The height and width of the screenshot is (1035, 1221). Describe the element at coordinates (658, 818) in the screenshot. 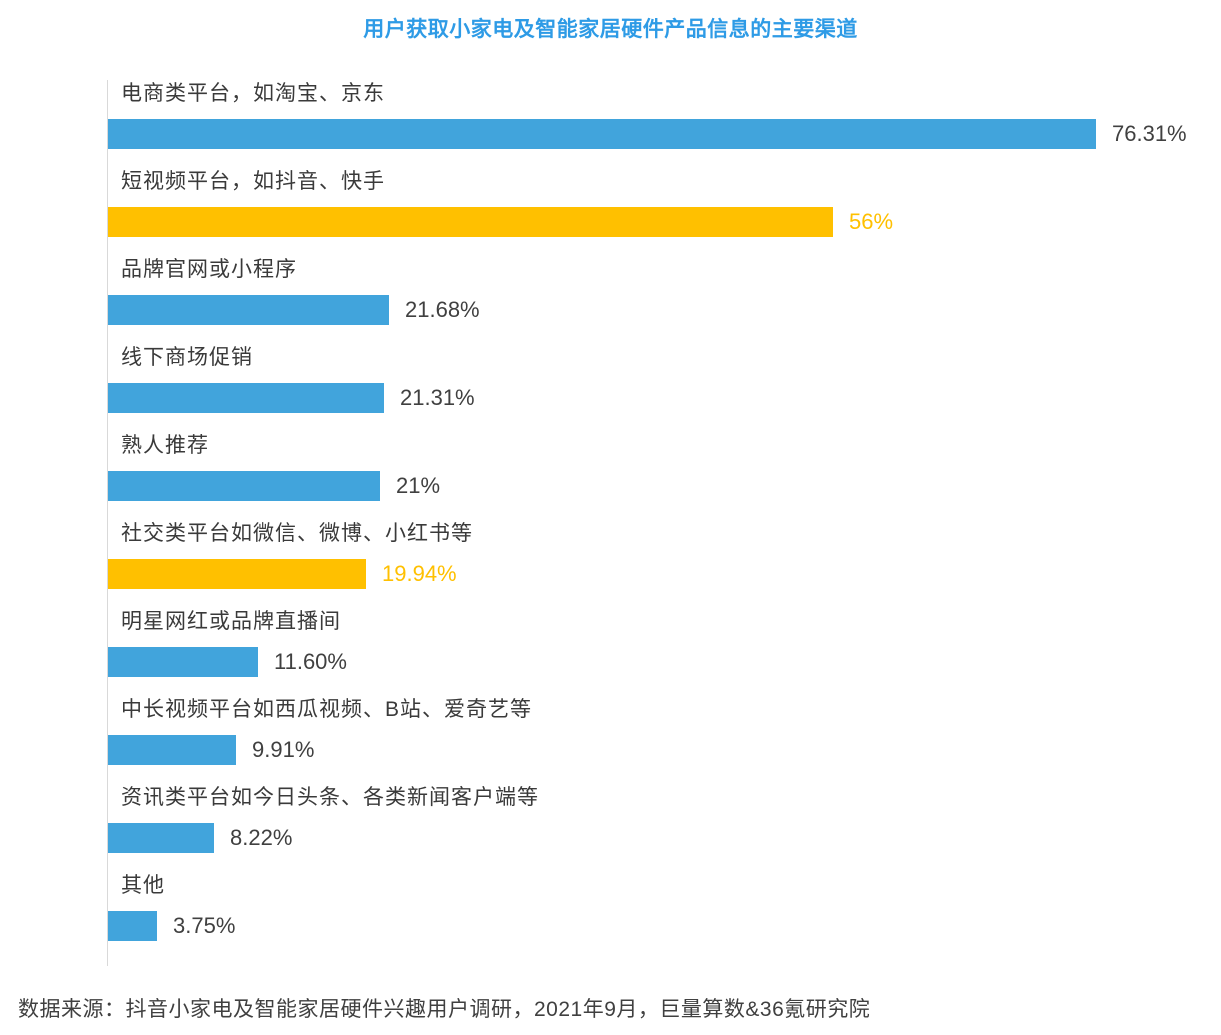

I see `bar-group: 资讯类平台如今日头条、各类新闻客户端等 8.22%` at that location.